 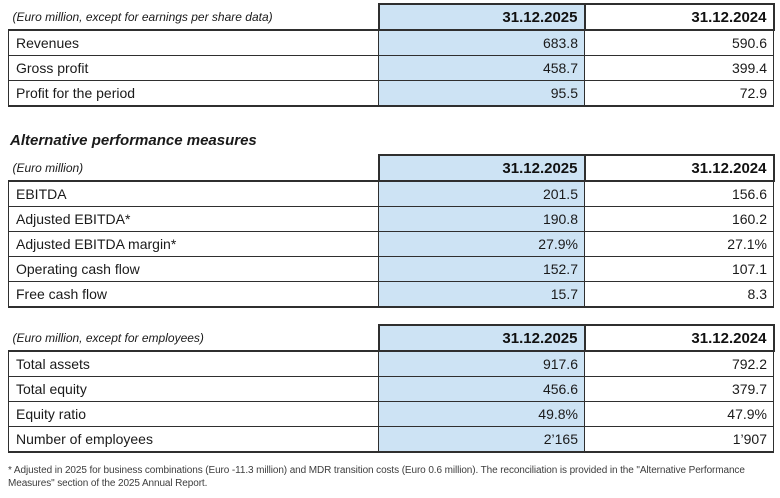 I want to click on value-2024: 47.9%, so click(x=679, y=414).